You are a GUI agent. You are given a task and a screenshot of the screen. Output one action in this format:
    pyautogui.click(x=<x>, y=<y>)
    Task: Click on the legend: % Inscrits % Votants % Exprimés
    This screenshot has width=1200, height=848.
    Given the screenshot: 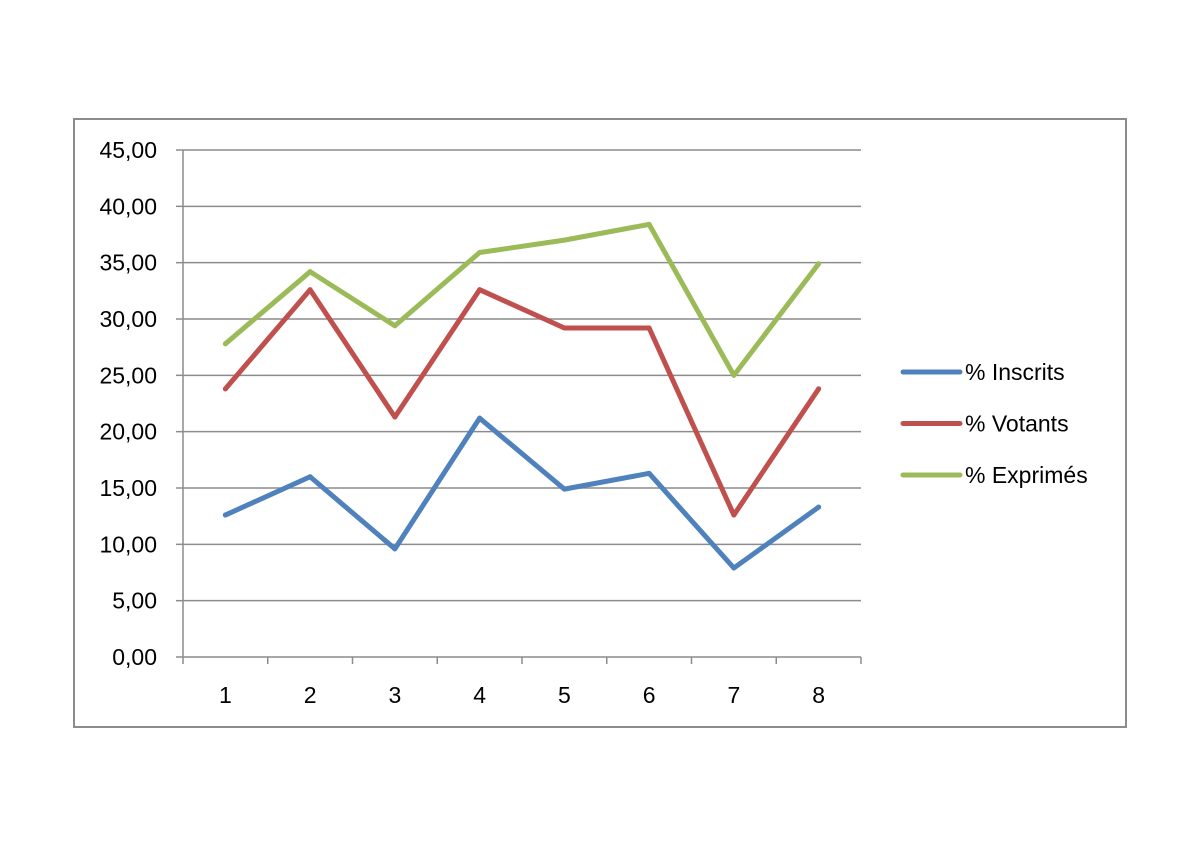 What is the action you would take?
    pyautogui.click(x=994, y=423)
    